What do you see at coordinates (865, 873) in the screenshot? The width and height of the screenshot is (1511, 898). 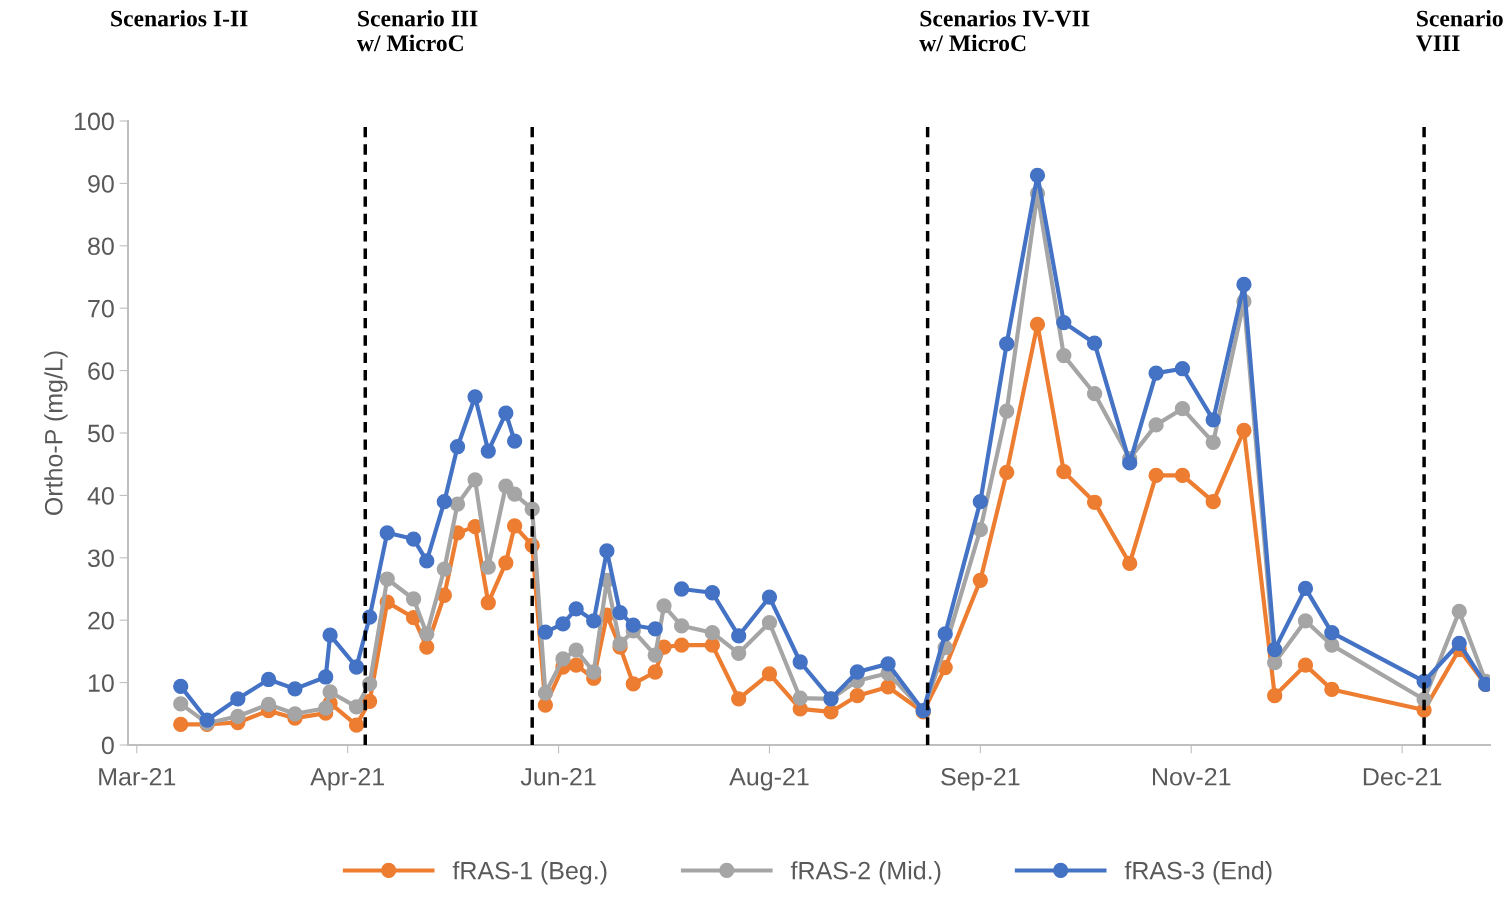 I see `legend-label: fRAS-2 (Mid.)` at bounding box center [865, 873].